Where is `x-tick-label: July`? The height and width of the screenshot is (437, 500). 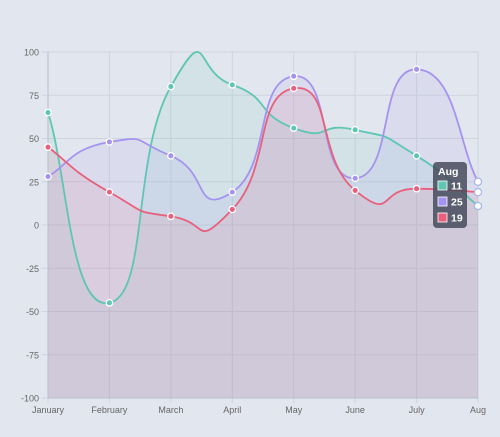
x-tick-label: July is located at coordinates (417, 410).